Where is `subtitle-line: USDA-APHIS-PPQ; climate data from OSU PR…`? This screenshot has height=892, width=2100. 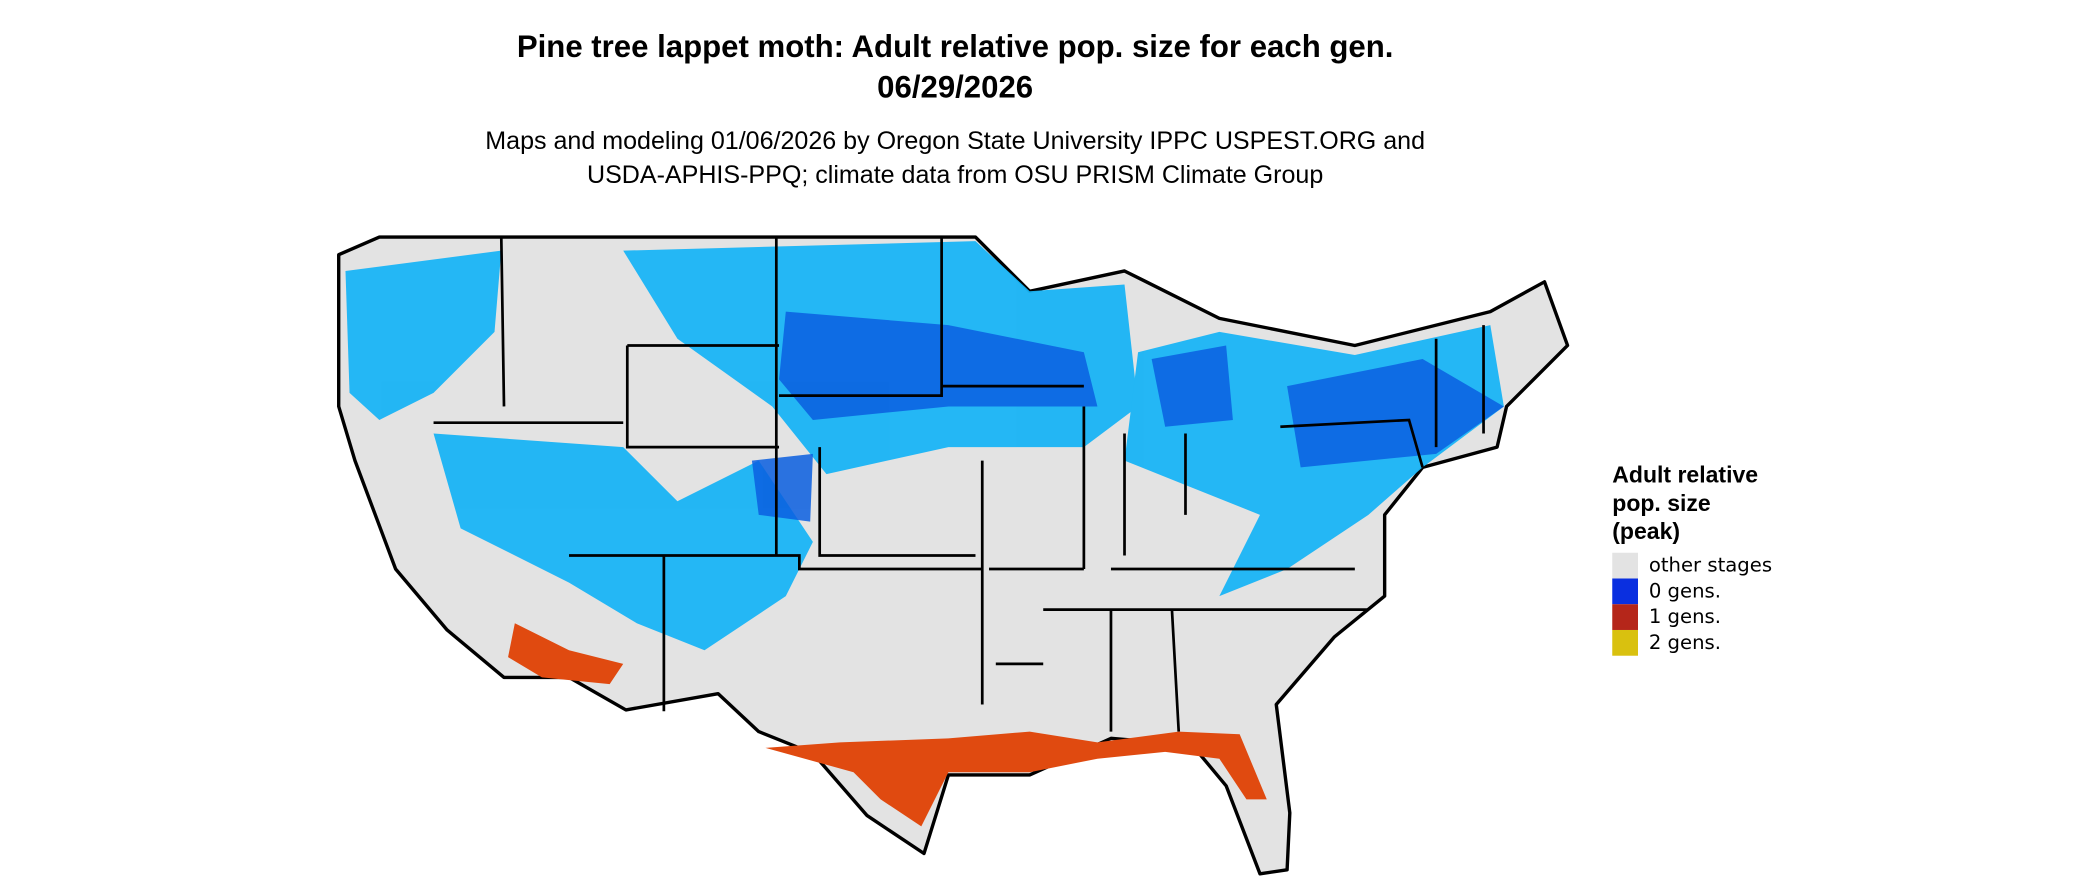 subtitle-line: USDA-APHIS-PPQ; climate data from OSU PR… is located at coordinates (955, 175).